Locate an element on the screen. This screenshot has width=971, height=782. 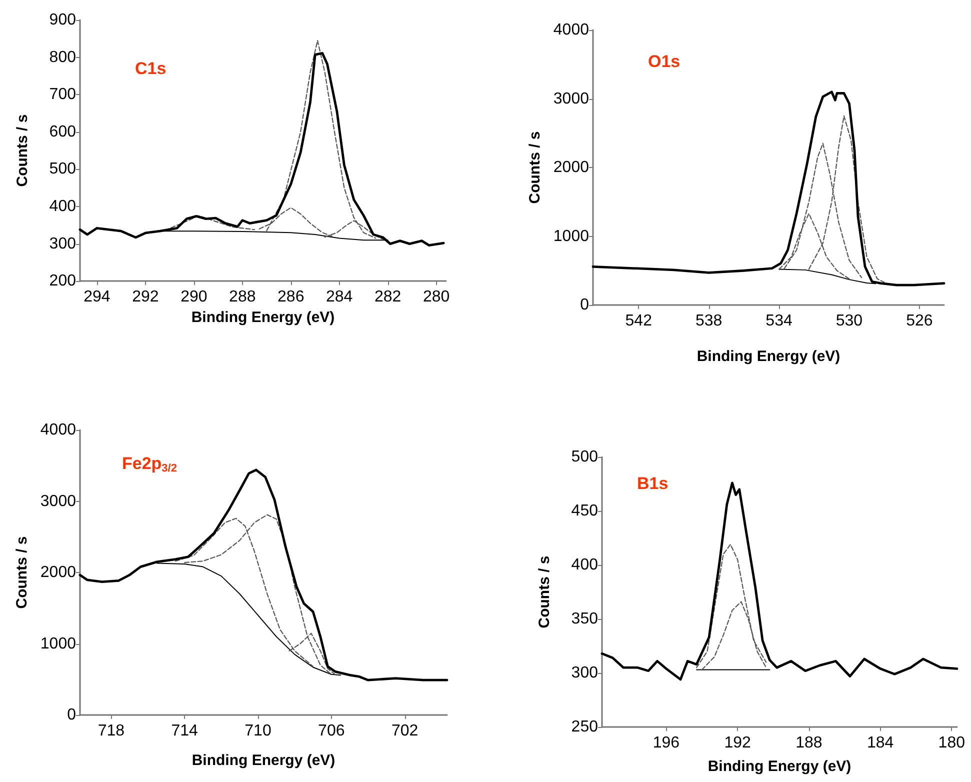
y-tick-label: 350 is located at coordinates (584, 619).